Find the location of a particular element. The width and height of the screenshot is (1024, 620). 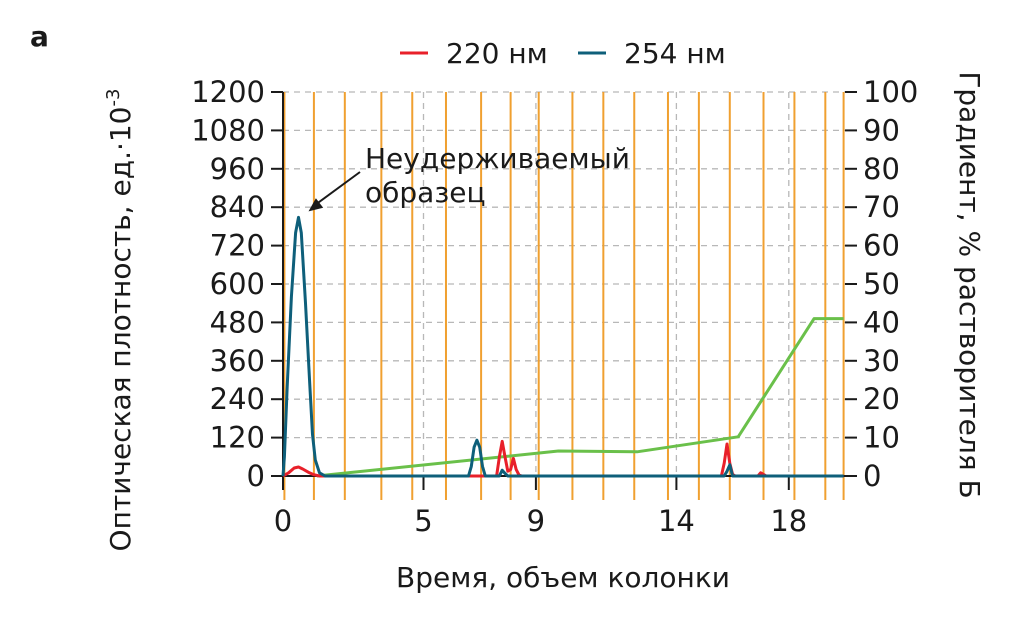

y2-axis-label: Градиент, % растворителя Б is located at coordinates (969, 284).